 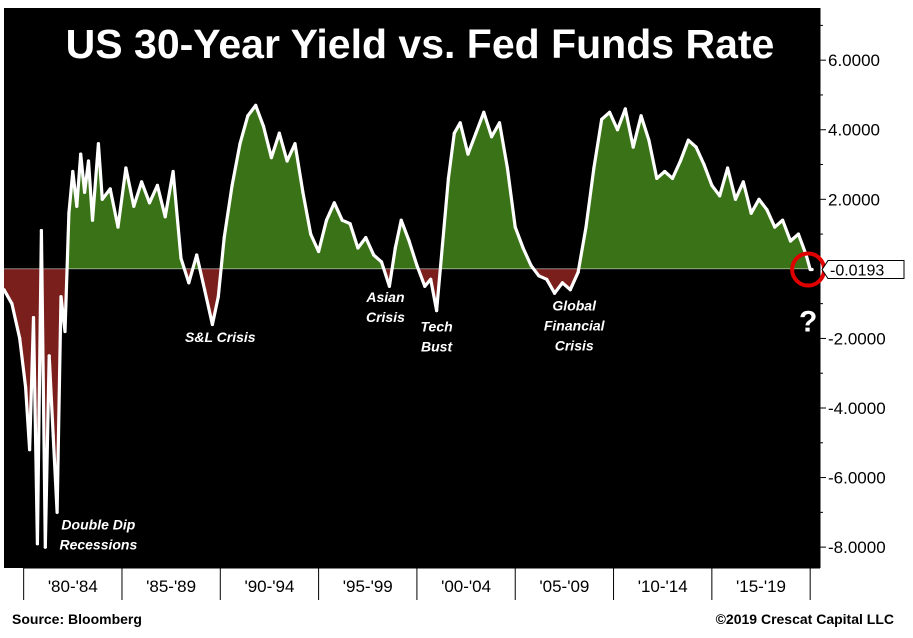 I want to click on question-mark: ?, so click(x=808, y=322).